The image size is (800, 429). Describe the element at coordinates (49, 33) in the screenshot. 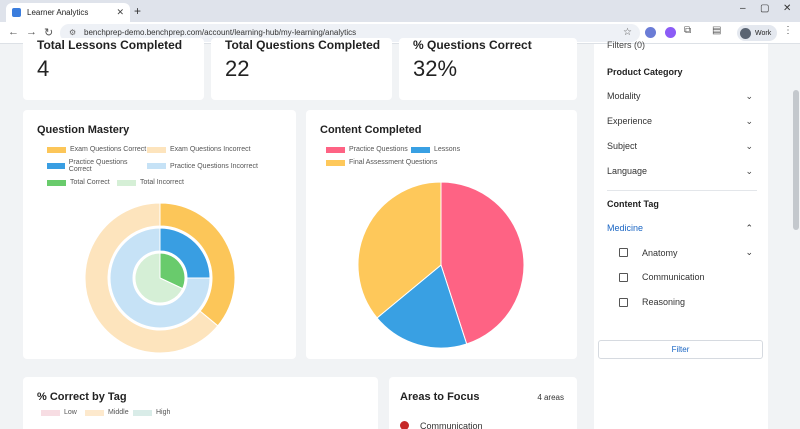

I see `reload-icon: ↻` at that location.